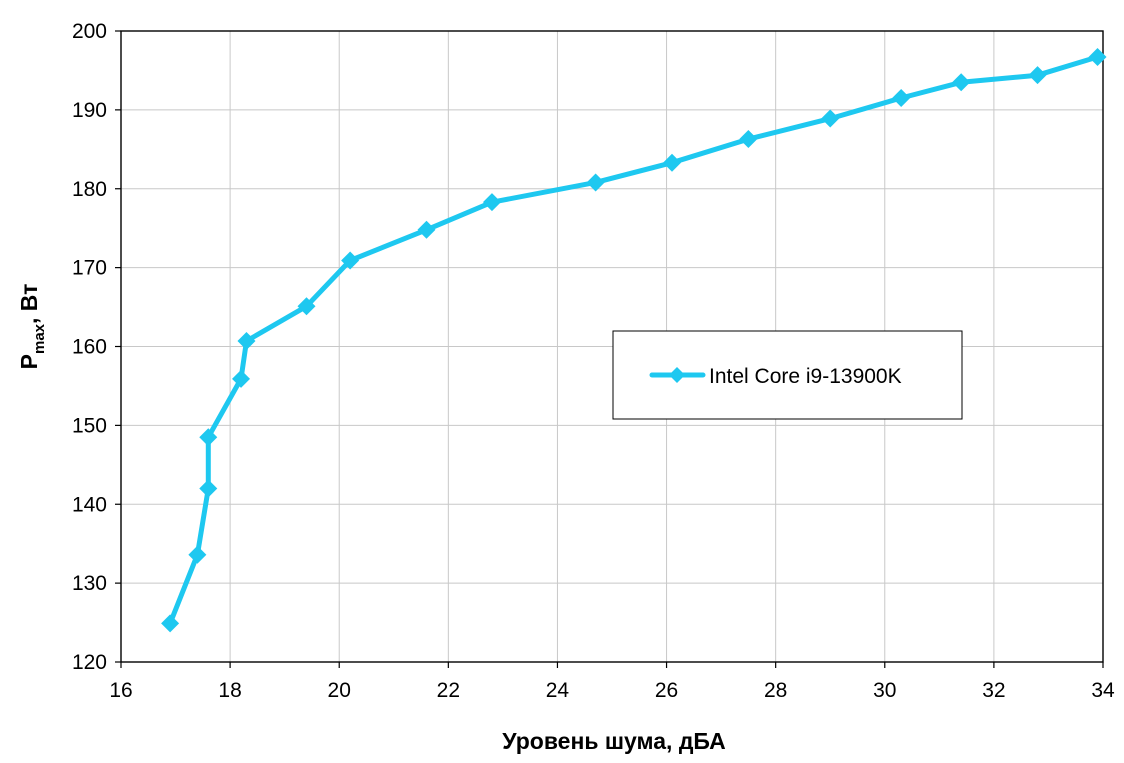 This screenshot has width=1124, height=763. What do you see at coordinates (89, 583) in the screenshot?
I see `y-tick-label: 130` at bounding box center [89, 583].